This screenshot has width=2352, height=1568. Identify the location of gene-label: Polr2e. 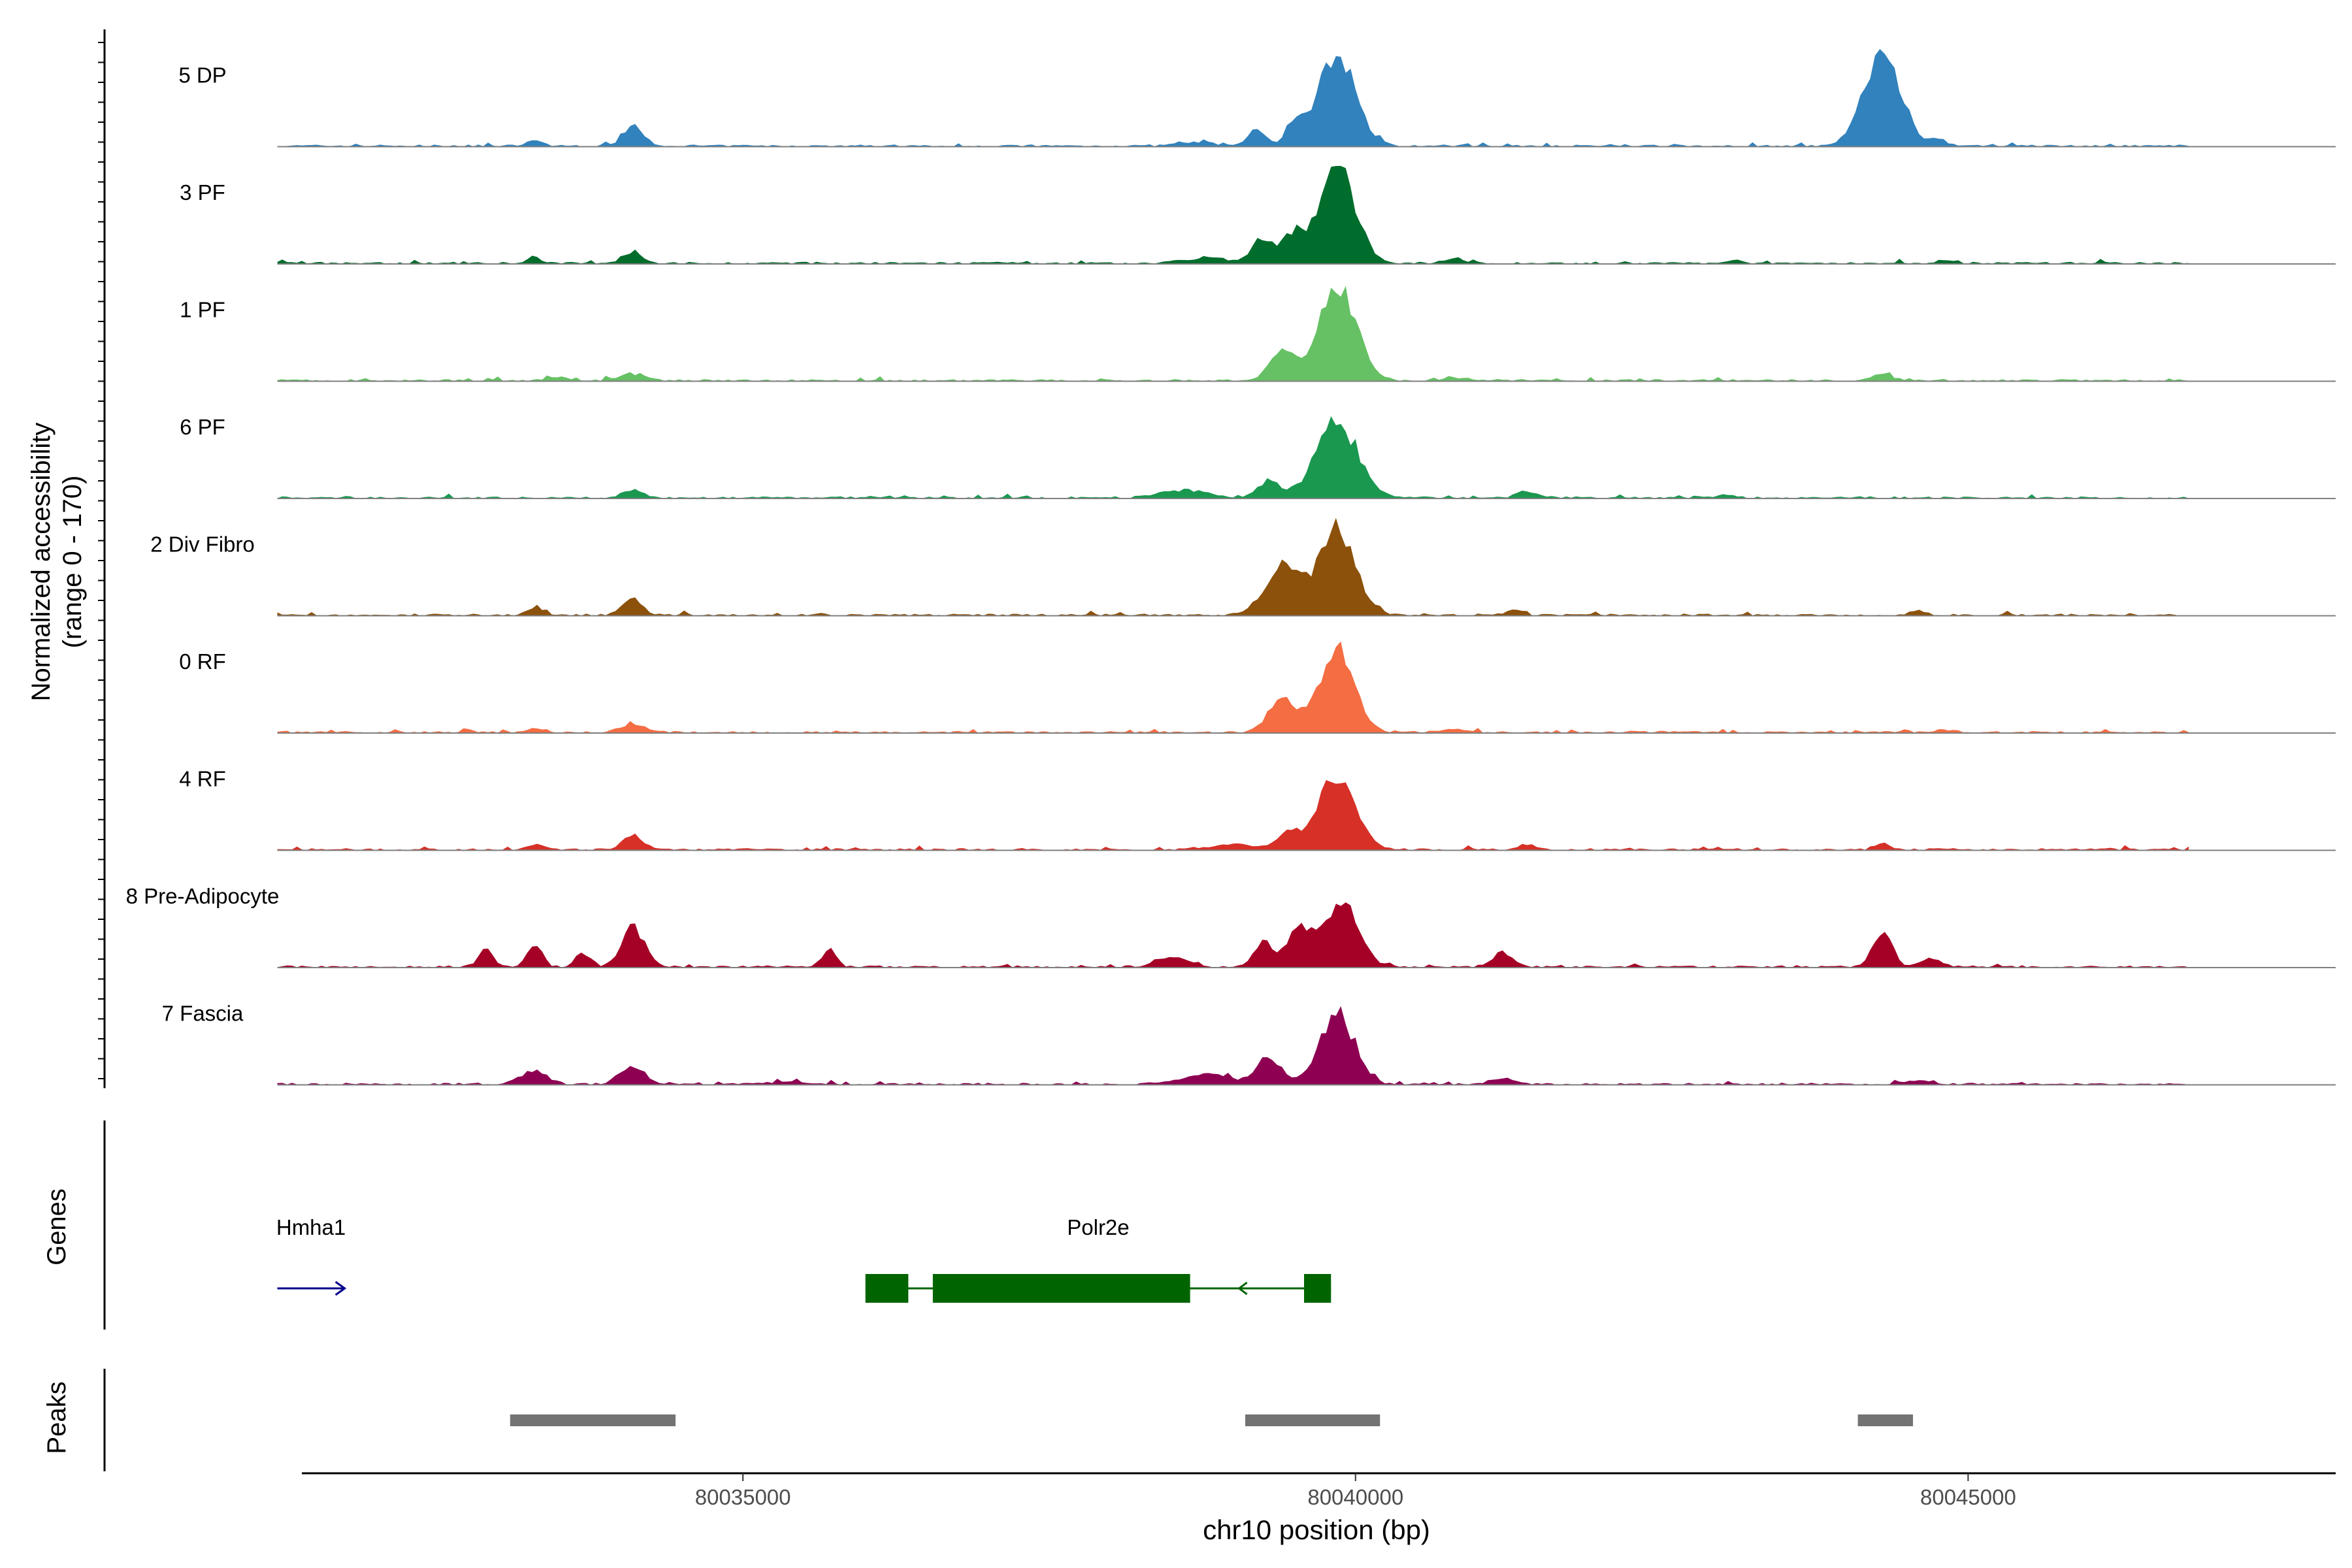
(1098, 1227).